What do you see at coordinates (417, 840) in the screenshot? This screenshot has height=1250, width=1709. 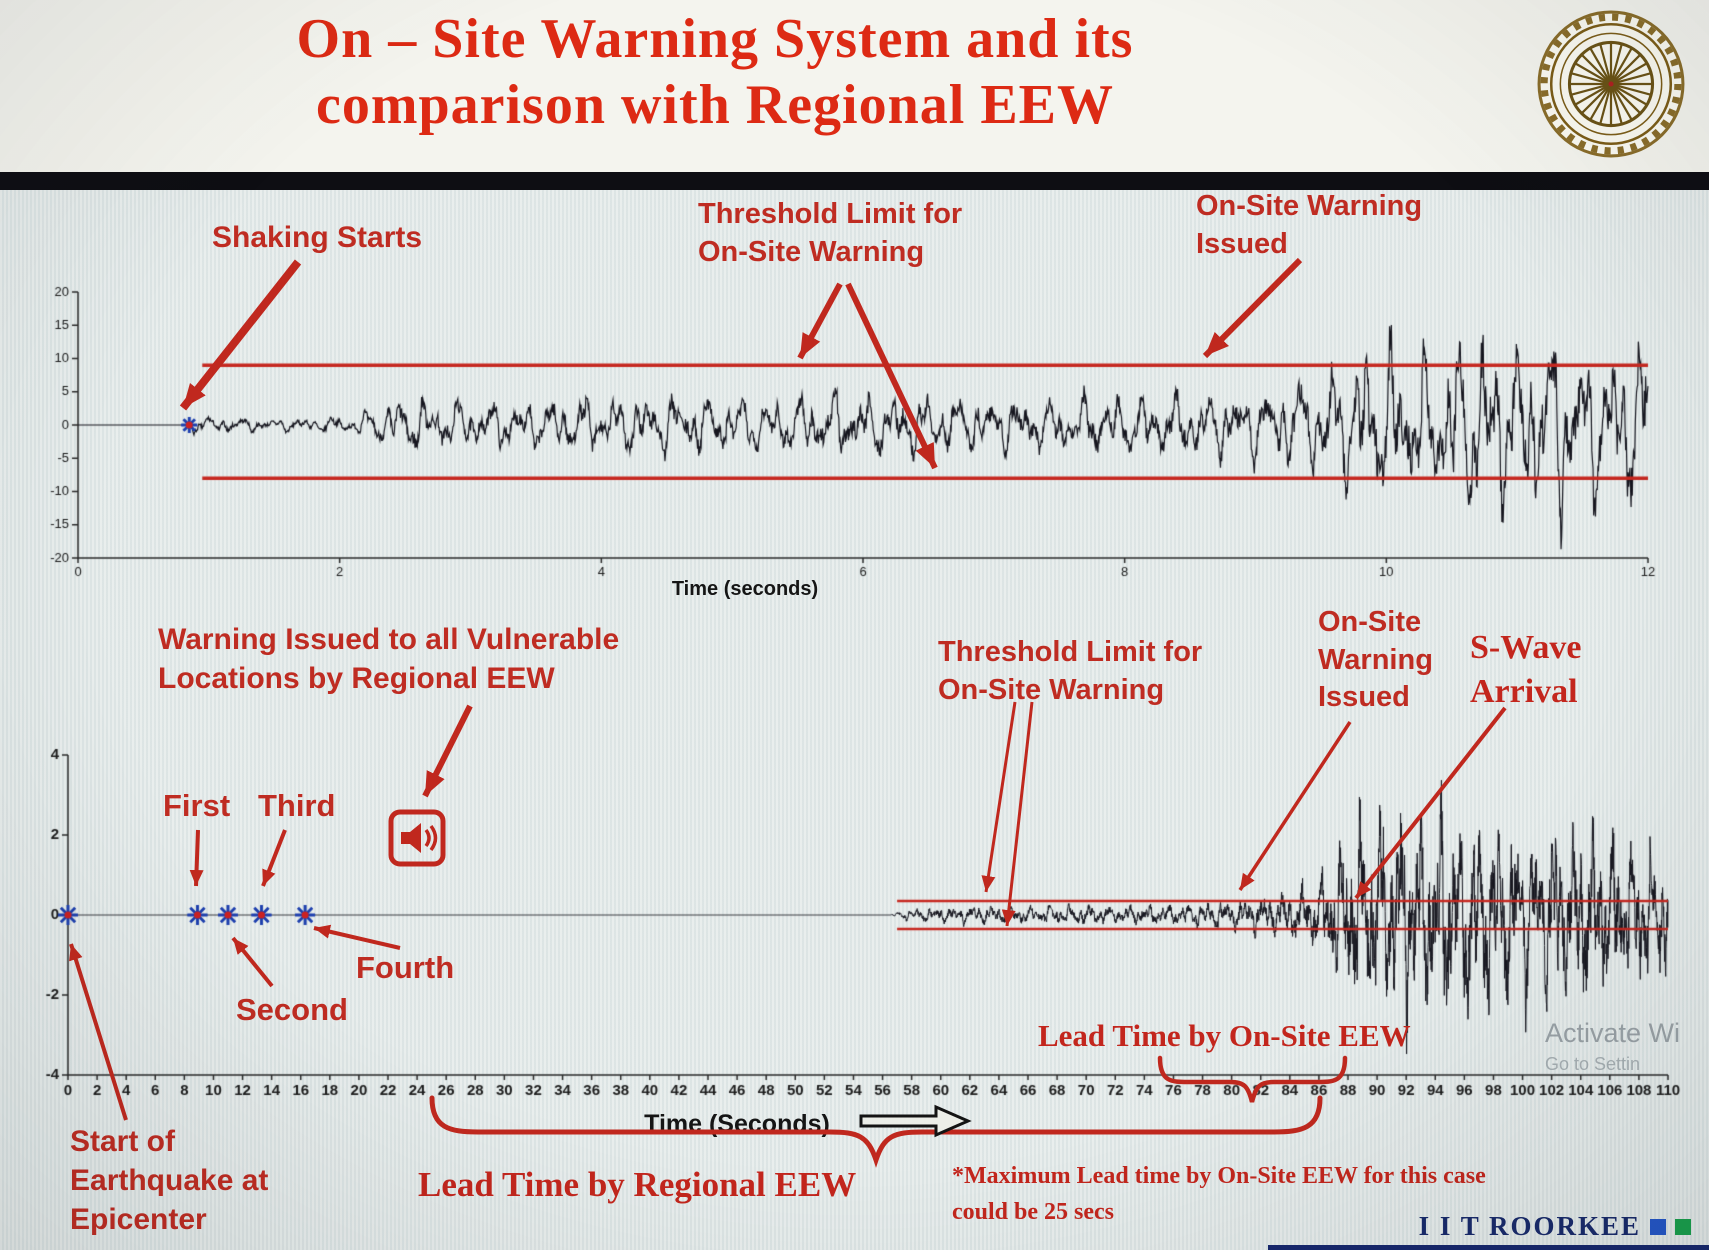 I see `regional-warning-speaker-icon` at bounding box center [417, 840].